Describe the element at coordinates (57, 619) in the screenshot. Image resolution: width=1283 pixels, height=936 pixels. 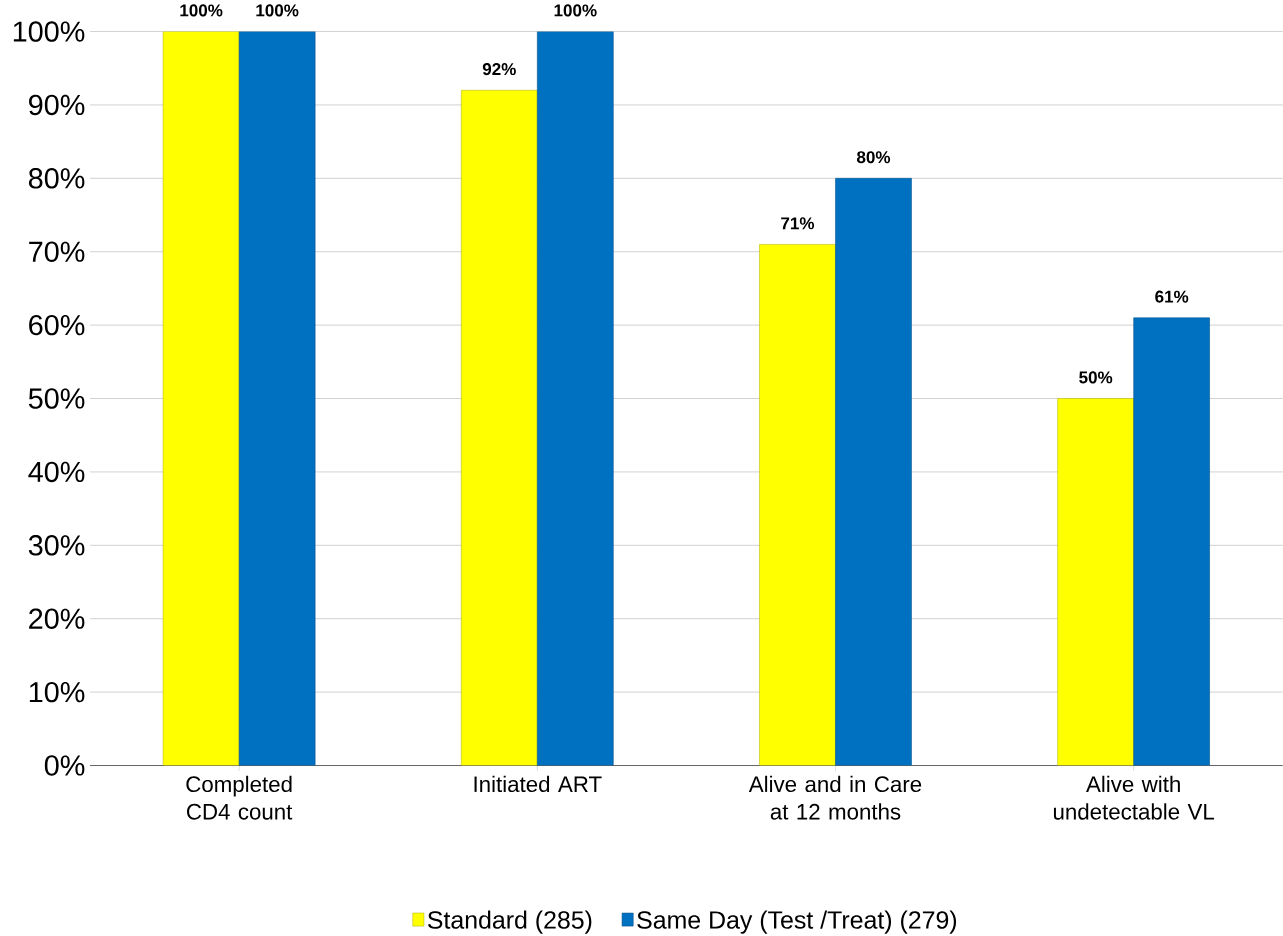
I see `y-tick-label: 20%` at that location.